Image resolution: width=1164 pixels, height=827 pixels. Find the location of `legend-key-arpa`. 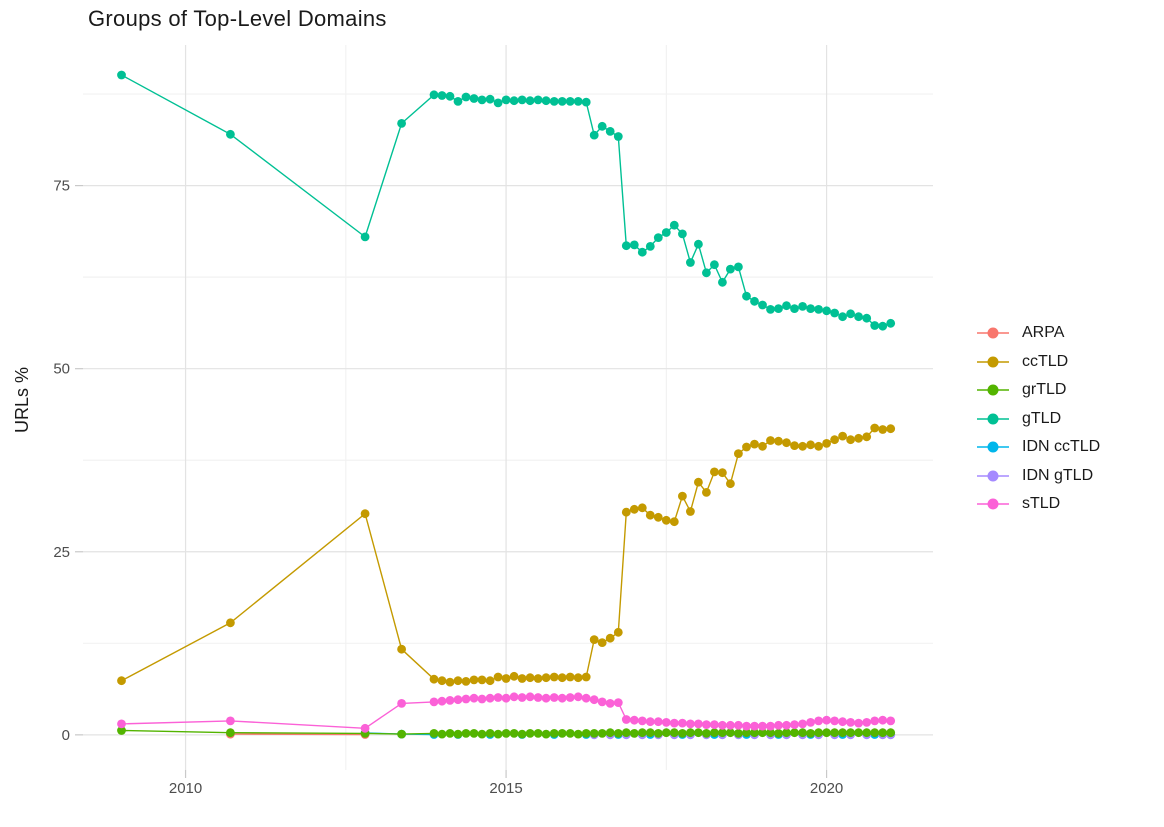

legend-key-arpa is located at coordinates (993, 333).